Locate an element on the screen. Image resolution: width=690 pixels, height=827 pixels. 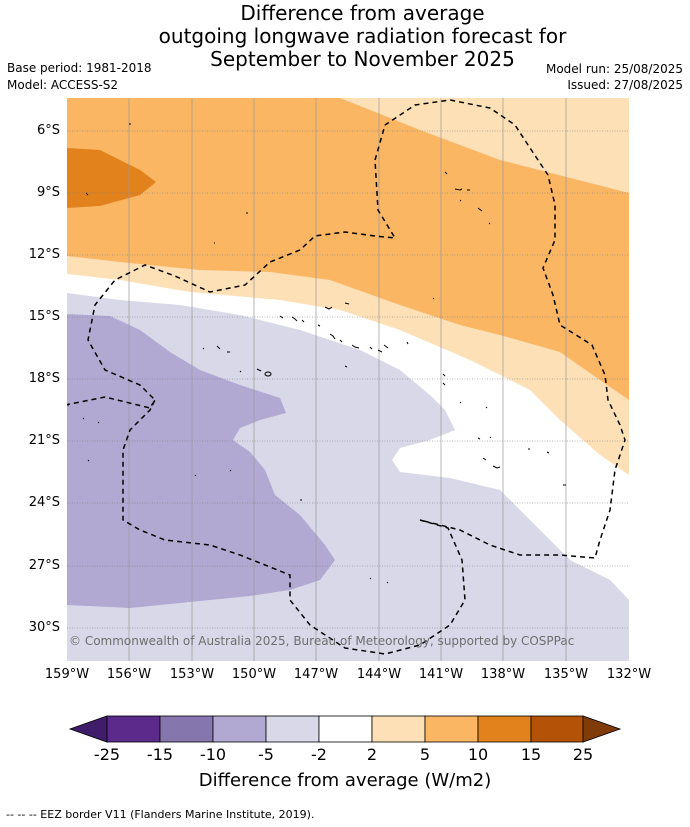
model-run-date: Model run: 25/08/2025 is located at coordinates (614, 69).